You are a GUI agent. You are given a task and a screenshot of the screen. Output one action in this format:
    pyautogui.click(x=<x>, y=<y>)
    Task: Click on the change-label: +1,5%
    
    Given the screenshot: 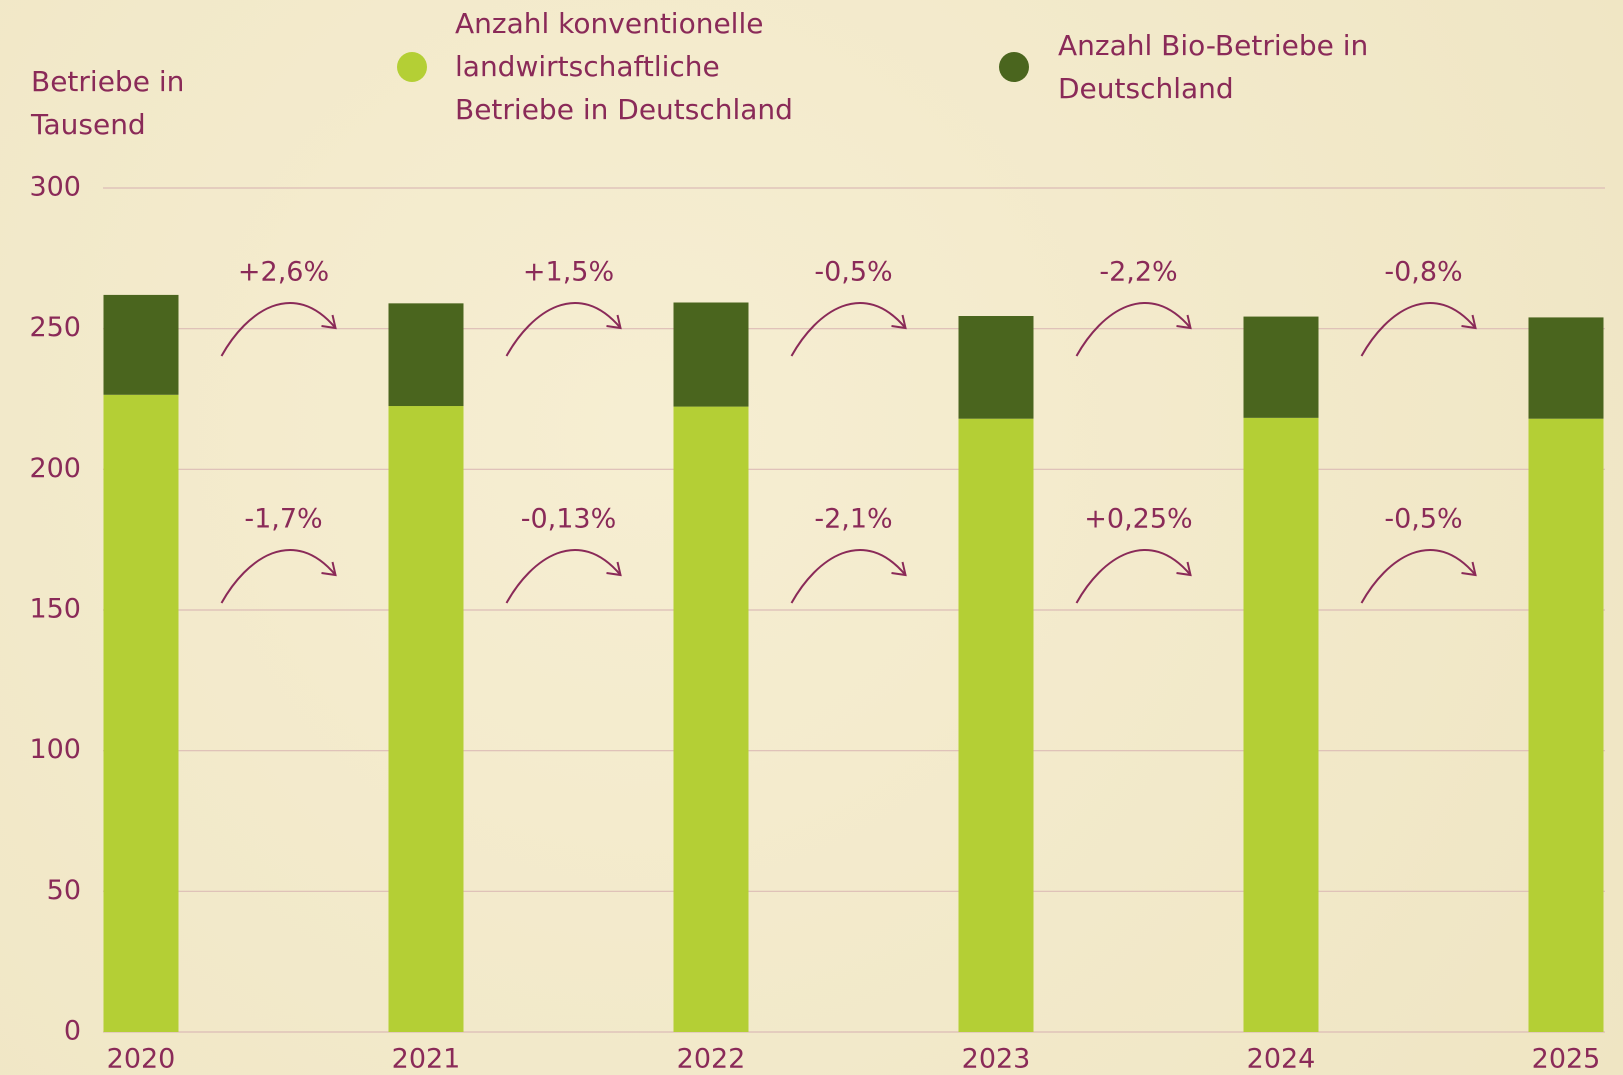 What is the action you would take?
    pyautogui.click(x=568, y=272)
    